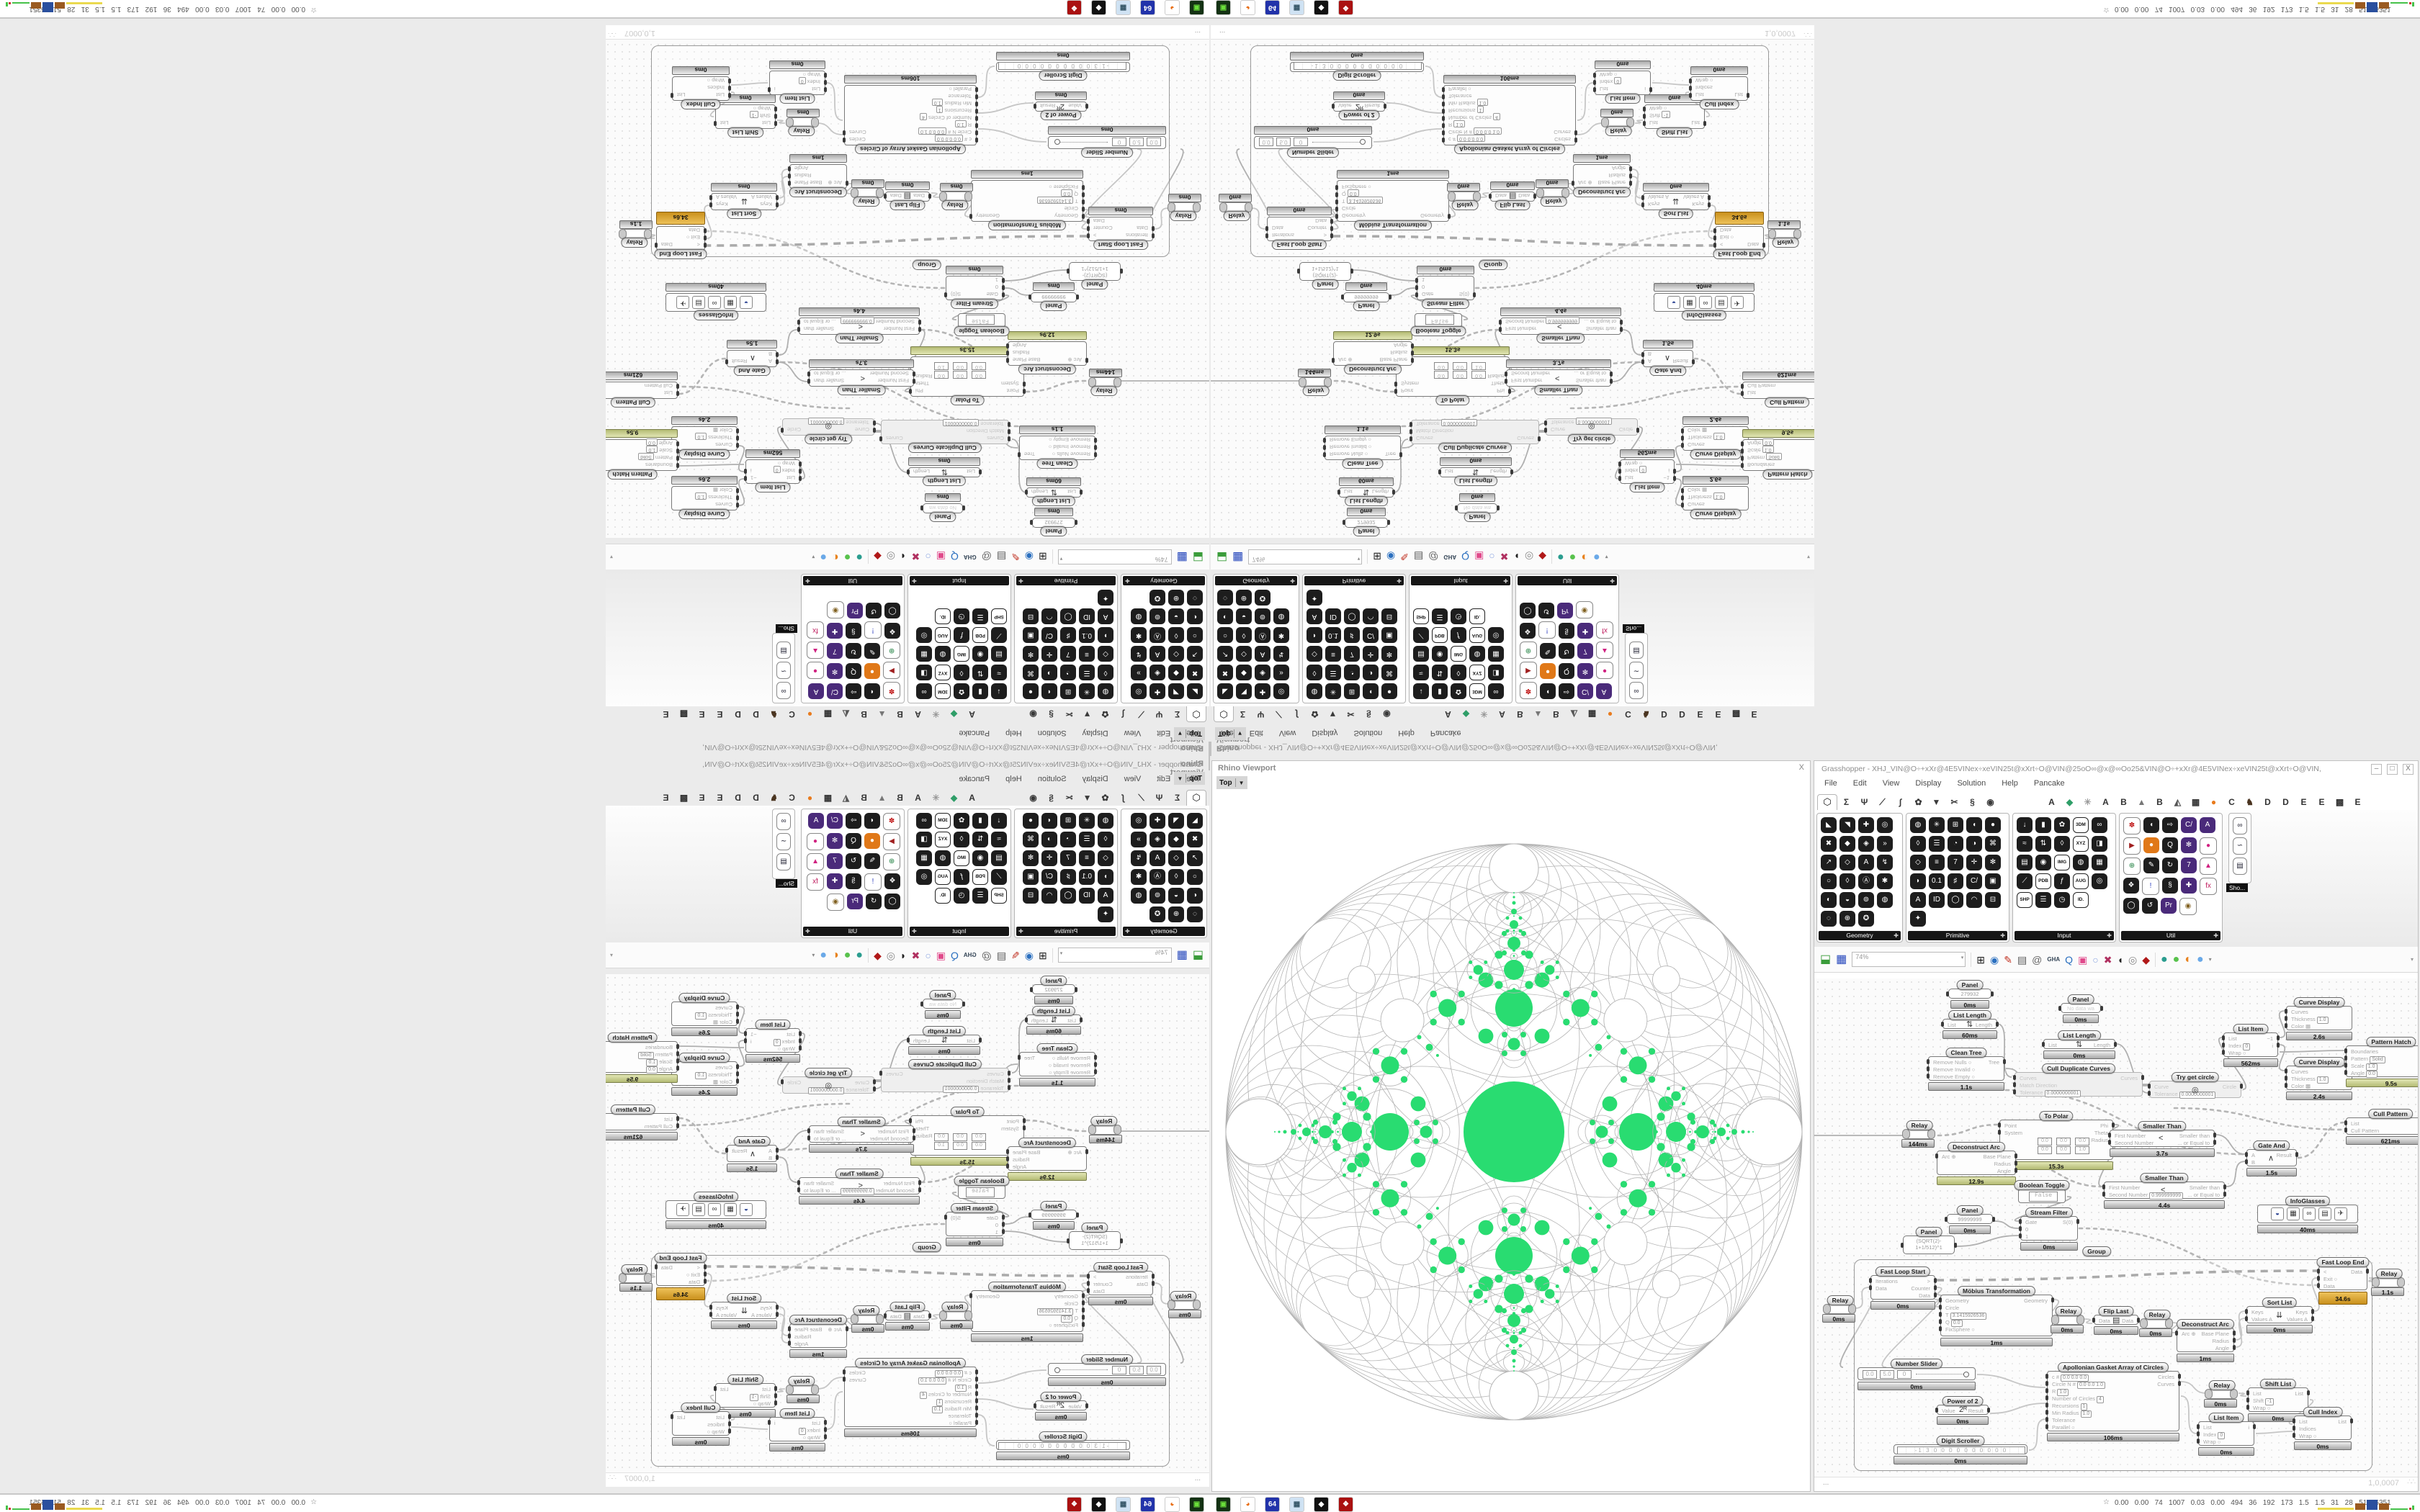  Describe the element at coordinates (1121, 1267) in the screenshot. I see `node-label-23: Fast Loop Start` at that location.